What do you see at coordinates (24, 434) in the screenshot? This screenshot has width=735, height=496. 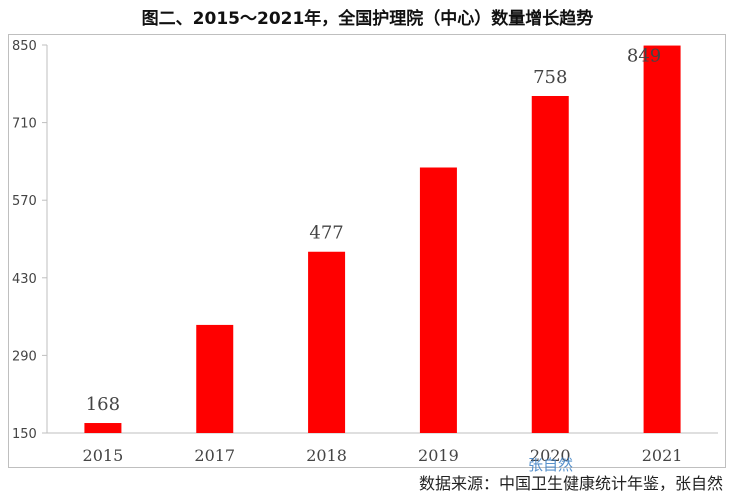 I see `y-tick-label: 150` at bounding box center [24, 434].